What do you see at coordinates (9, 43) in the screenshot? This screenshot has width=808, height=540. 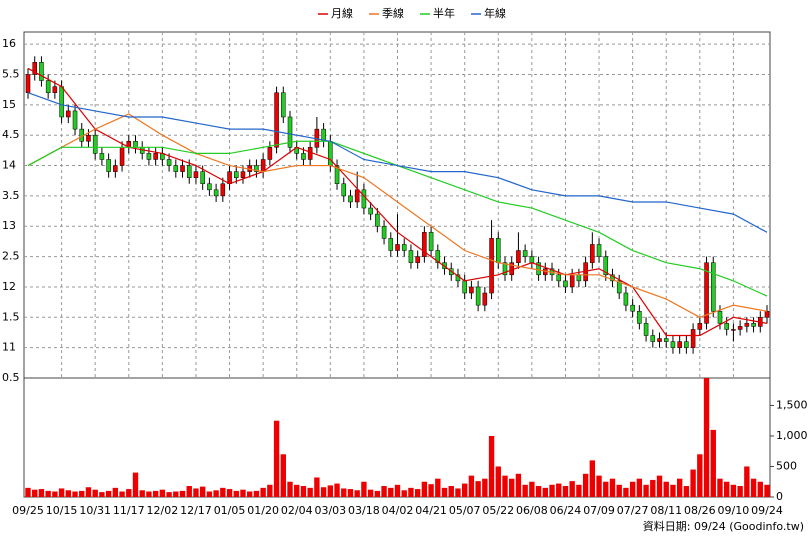 I see `y-tick-label: 16` at bounding box center [9, 43].